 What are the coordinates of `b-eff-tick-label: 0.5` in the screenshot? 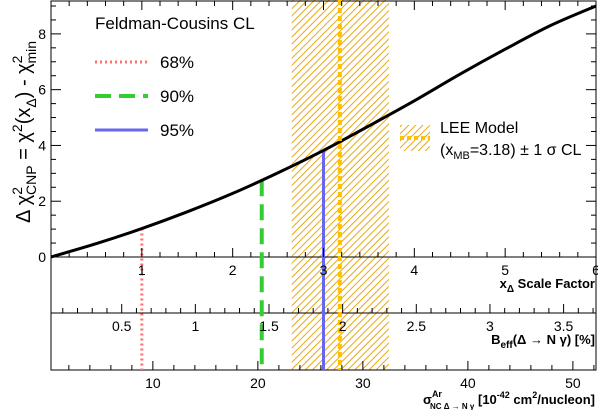 It's located at (122, 326).